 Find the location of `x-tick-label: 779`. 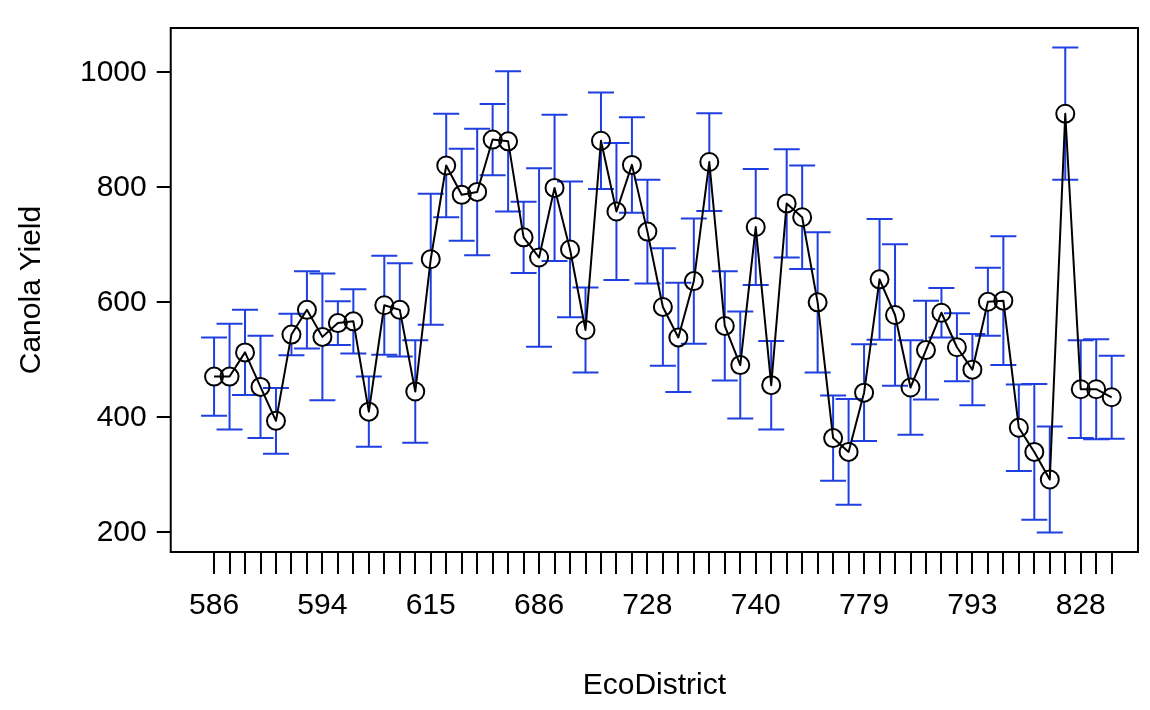

x-tick-label: 779 is located at coordinates (864, 604).